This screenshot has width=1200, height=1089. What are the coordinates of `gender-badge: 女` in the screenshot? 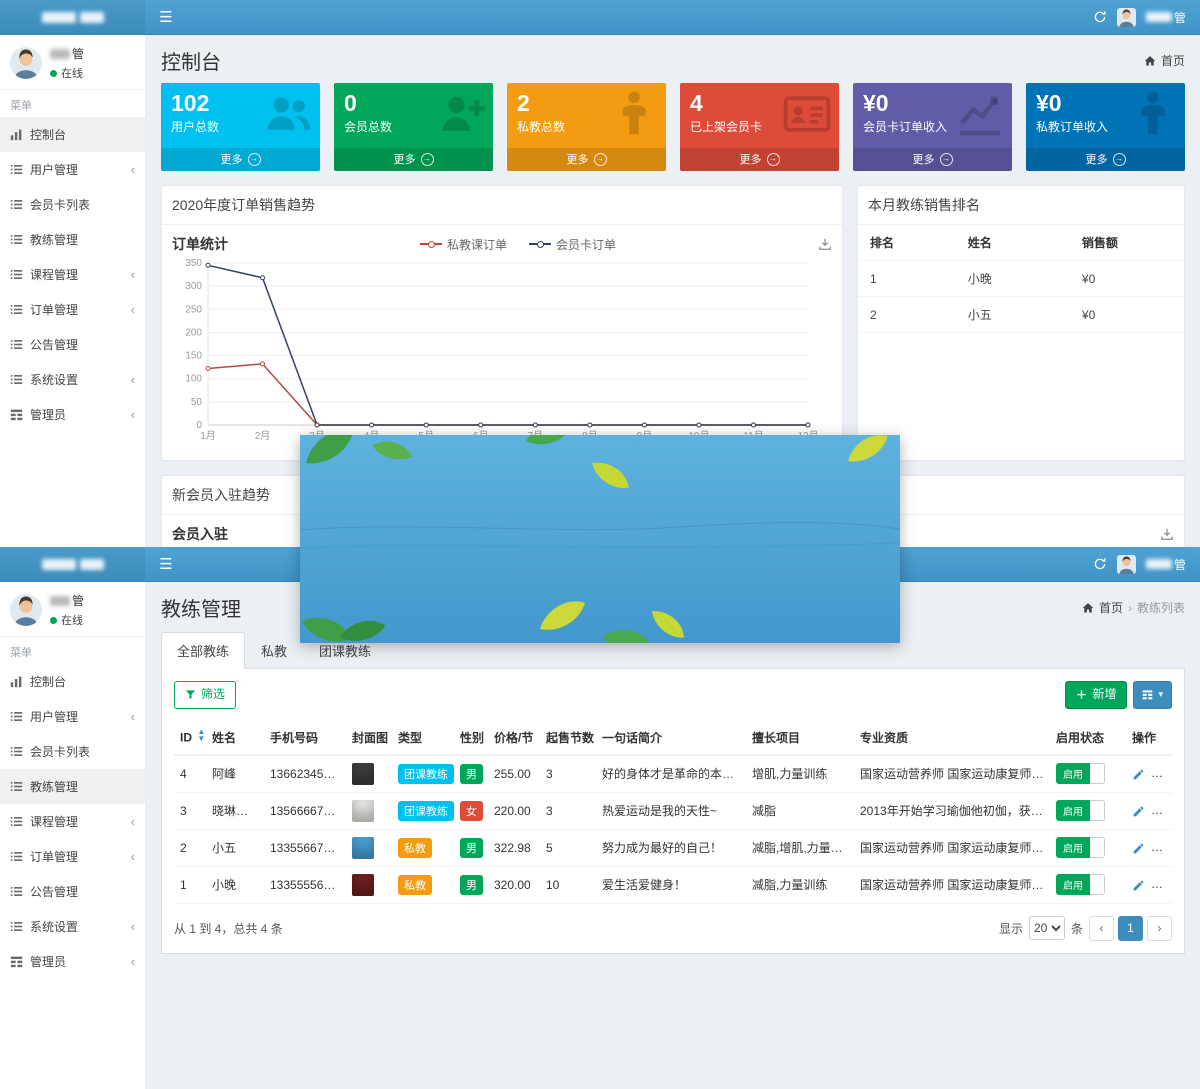 It's located at (471, 810).